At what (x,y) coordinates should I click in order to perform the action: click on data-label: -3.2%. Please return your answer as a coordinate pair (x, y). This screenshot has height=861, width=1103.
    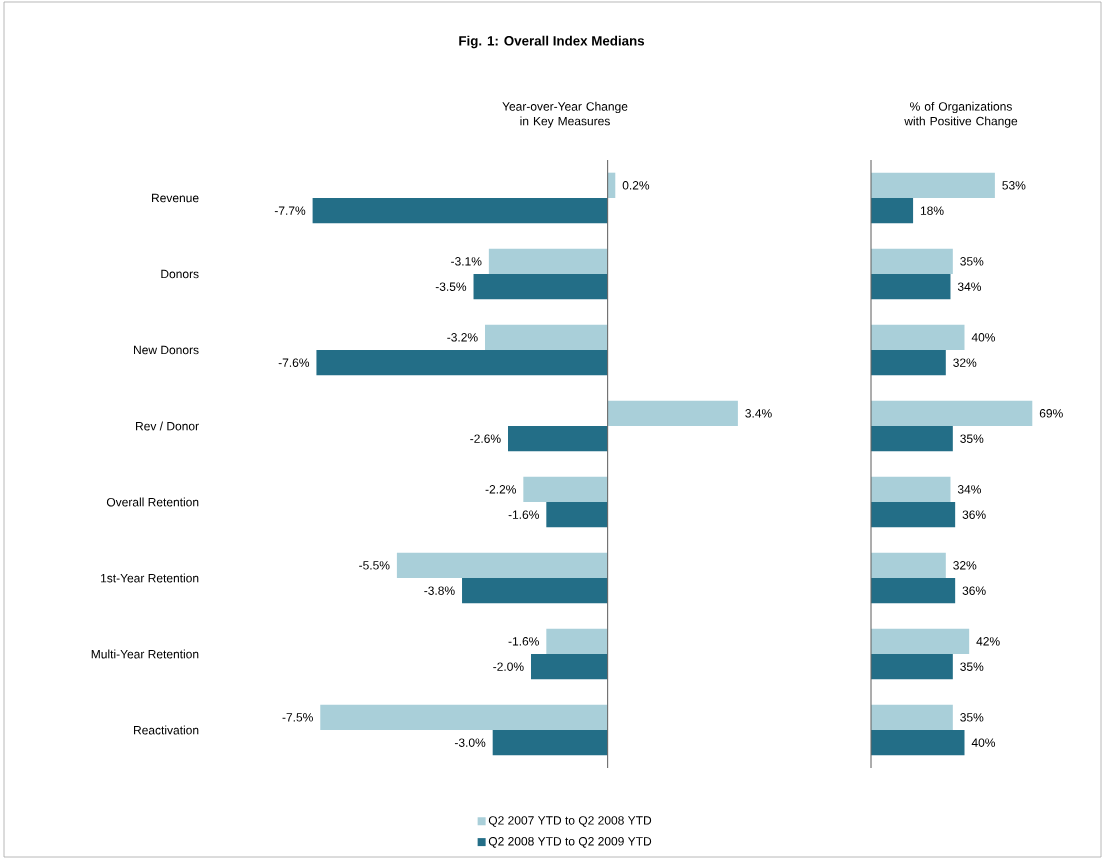
    Looking at the image, I should click on (462, 337).